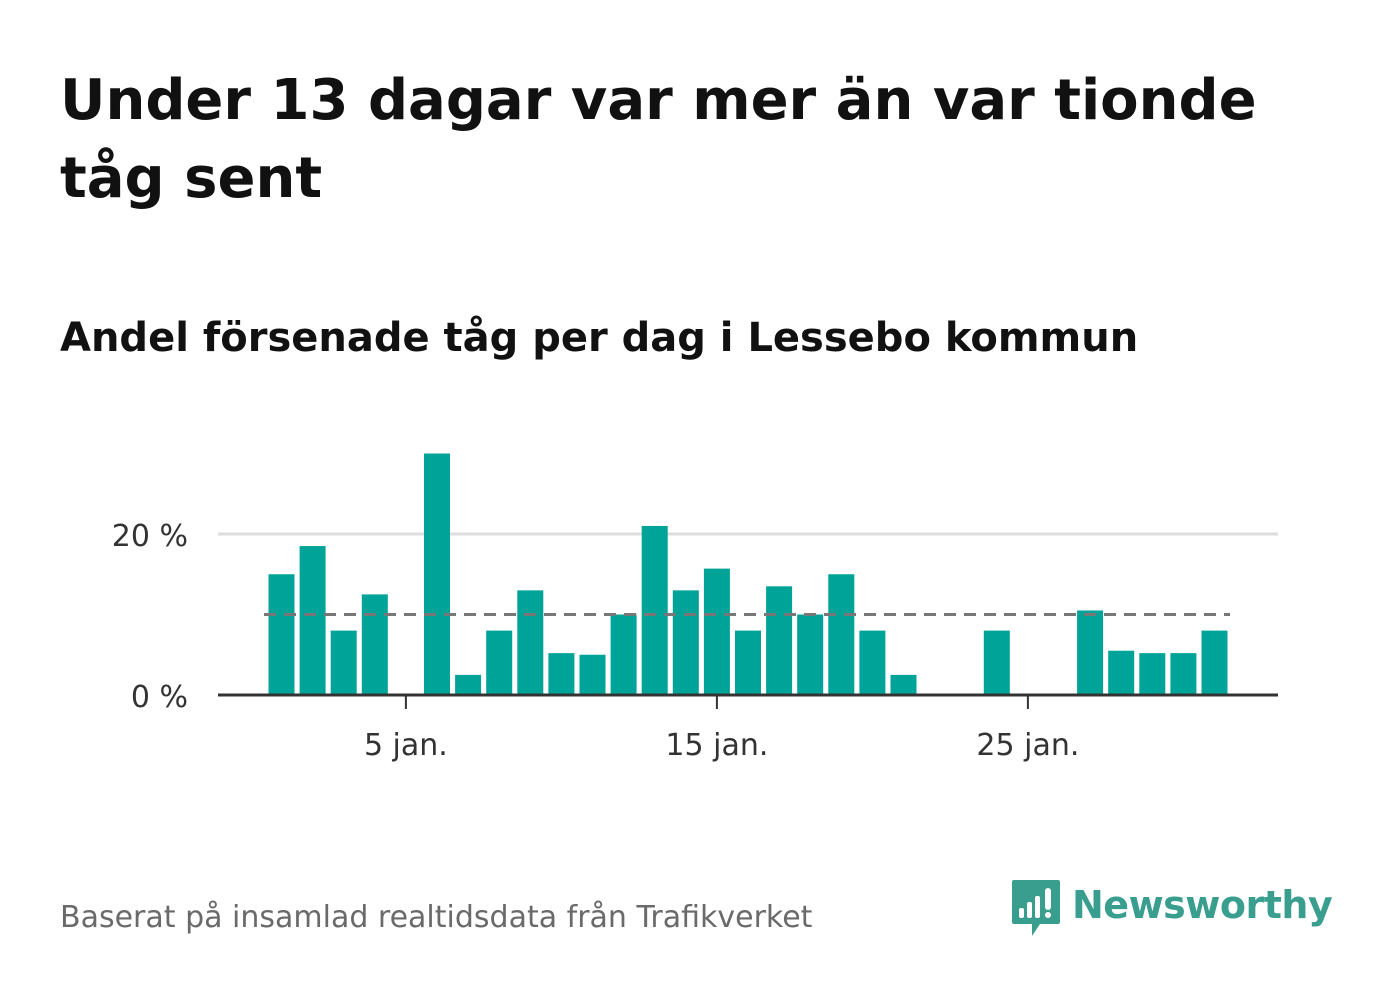 Image resolution: width=1382 pixels, height=999 pixels. I want to click on brand-logo: Newsworthy, so click(1171, 909).